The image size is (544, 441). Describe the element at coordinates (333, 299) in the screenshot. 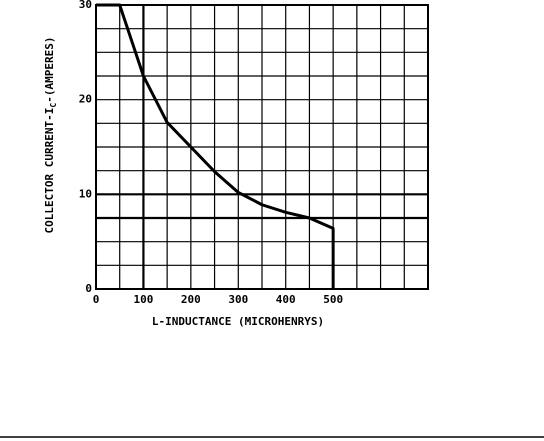

I see `x-tick-label: 500` at that location.